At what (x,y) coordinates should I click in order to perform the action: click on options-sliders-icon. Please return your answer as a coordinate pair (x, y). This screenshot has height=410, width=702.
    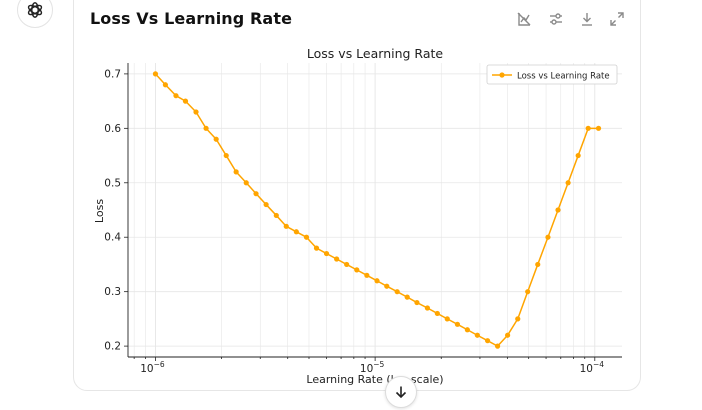
    Looking at the image, I should click on (556, 19).